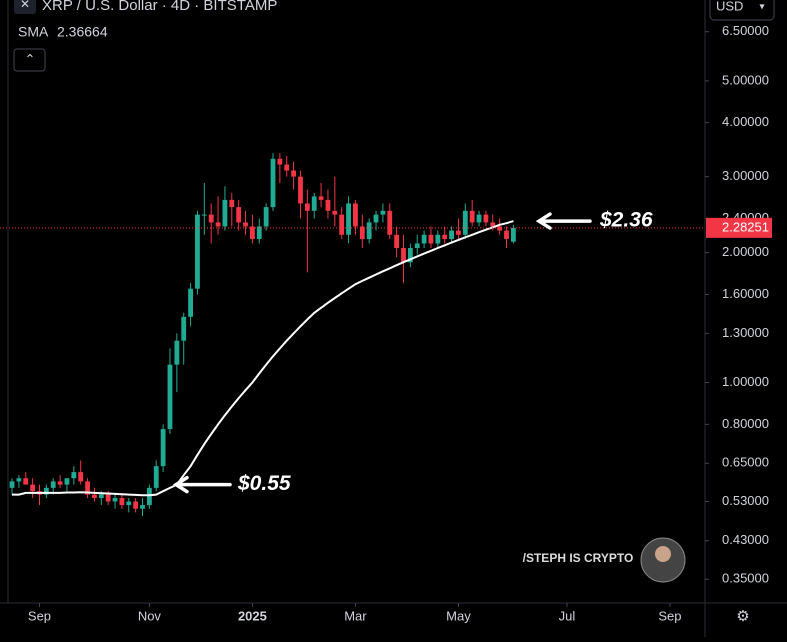 This screenshot has width=787, height=642. Describe the element at coordinates (355, 615) in the screenshot. I see `x-tick-label: Mar` at that location.